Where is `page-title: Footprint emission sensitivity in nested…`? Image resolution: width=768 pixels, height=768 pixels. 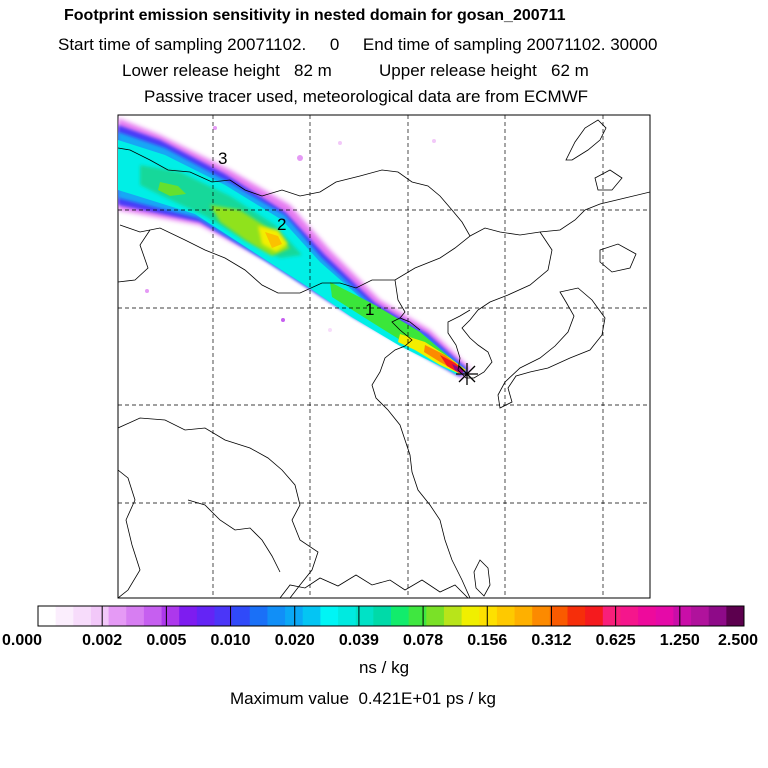
page-title: Footprint emission sensitivity in nested… is located at coordinates (315, 15).